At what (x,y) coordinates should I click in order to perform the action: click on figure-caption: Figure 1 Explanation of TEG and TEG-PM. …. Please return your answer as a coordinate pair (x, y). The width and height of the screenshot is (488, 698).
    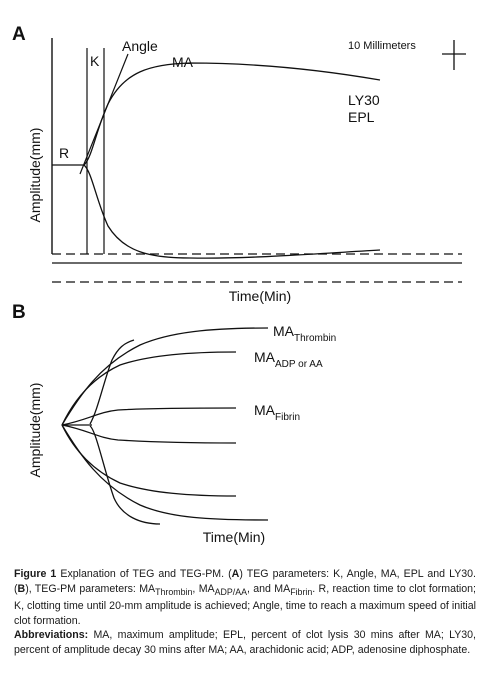
    Looking at the image, I should click on (245, 612).